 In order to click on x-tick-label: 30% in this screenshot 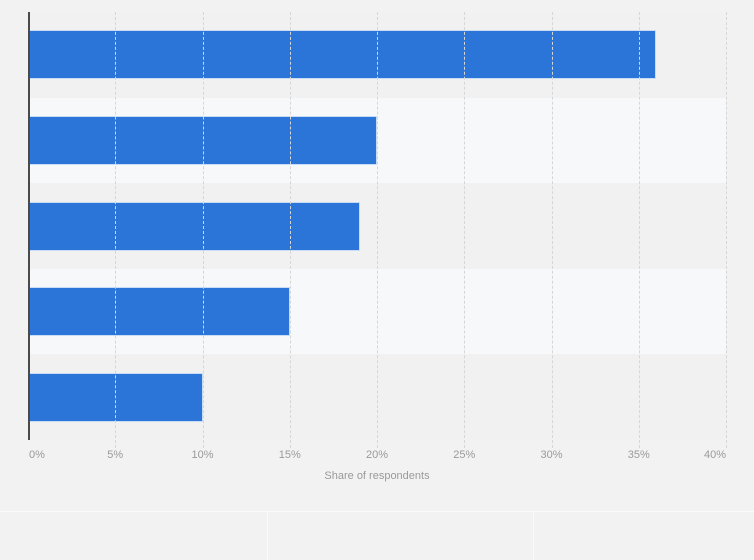, I will do `click(551, 455)`.